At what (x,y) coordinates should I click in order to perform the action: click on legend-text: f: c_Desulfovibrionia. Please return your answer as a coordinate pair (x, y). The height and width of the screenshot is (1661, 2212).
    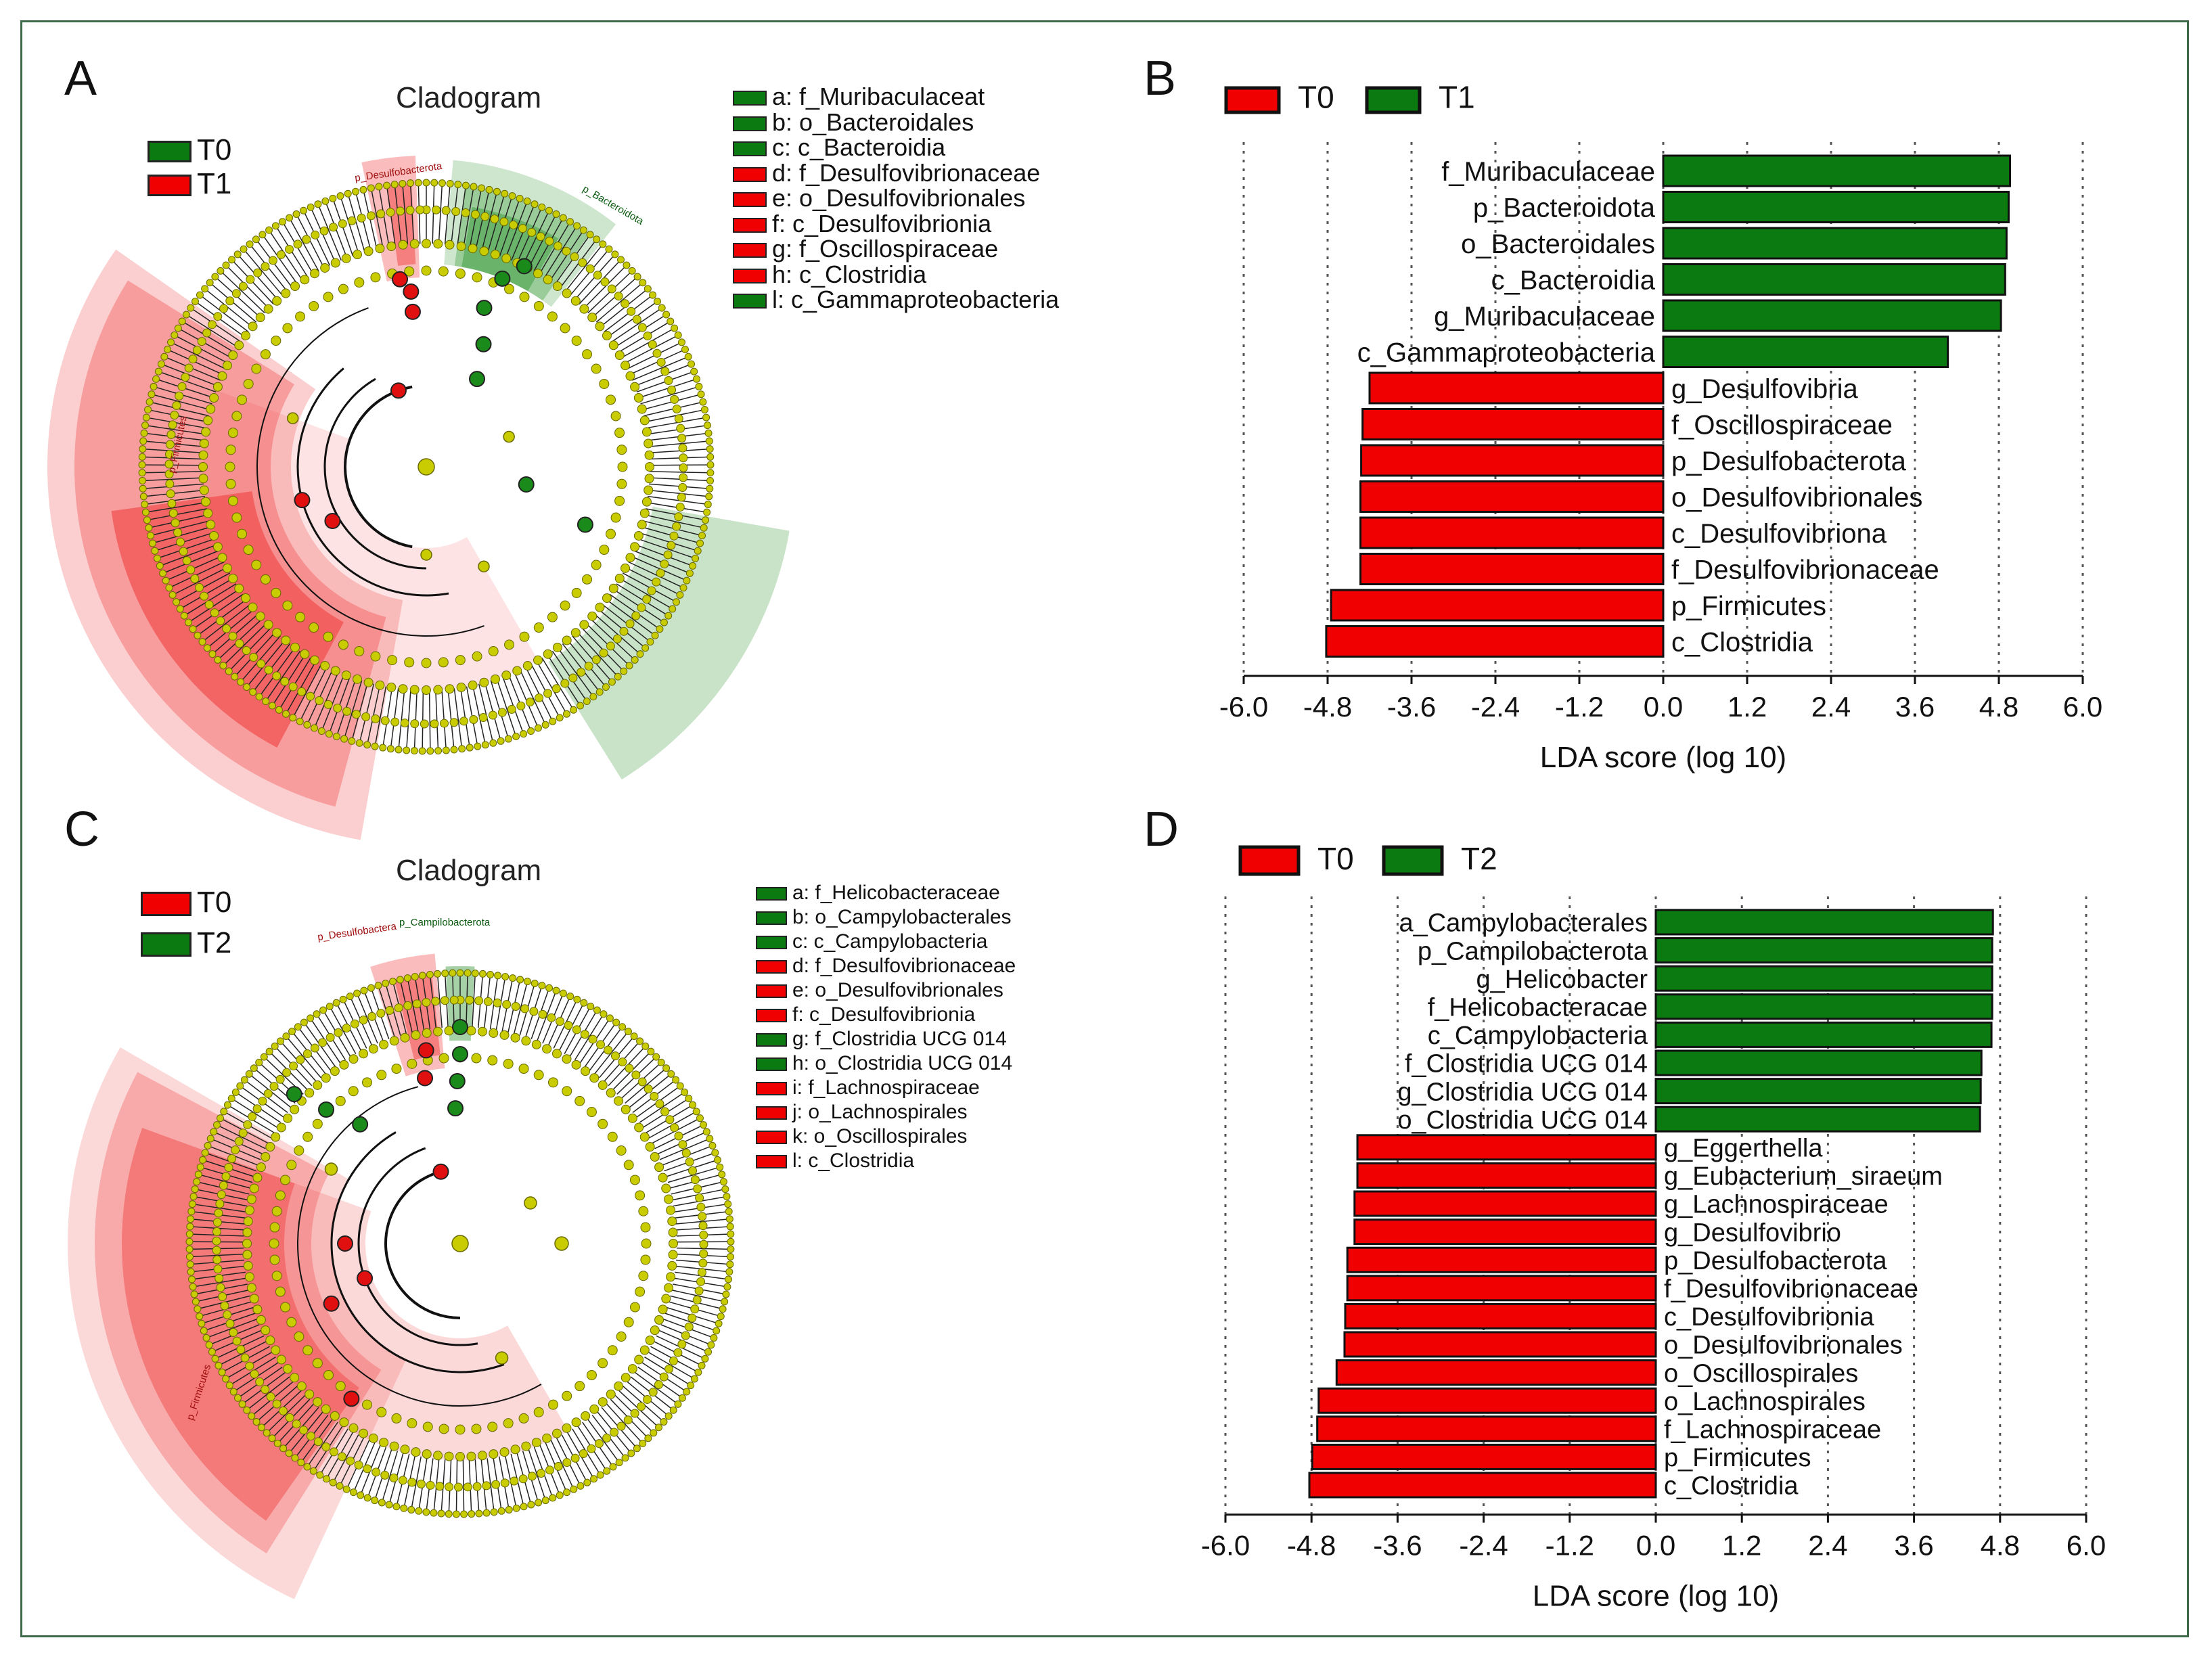
    Looking at the image, I should click on (882, 223).